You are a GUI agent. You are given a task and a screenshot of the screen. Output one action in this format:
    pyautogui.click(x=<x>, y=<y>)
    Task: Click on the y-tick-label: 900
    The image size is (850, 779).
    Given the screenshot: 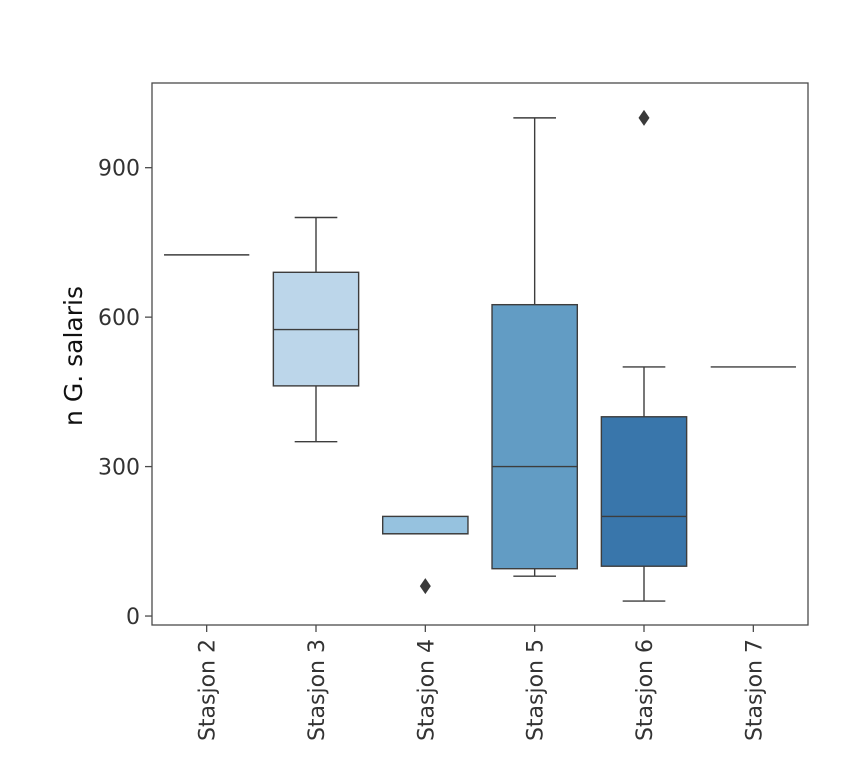 What is the action you would take?
    pyautogui.click(x=119, y=169)
    